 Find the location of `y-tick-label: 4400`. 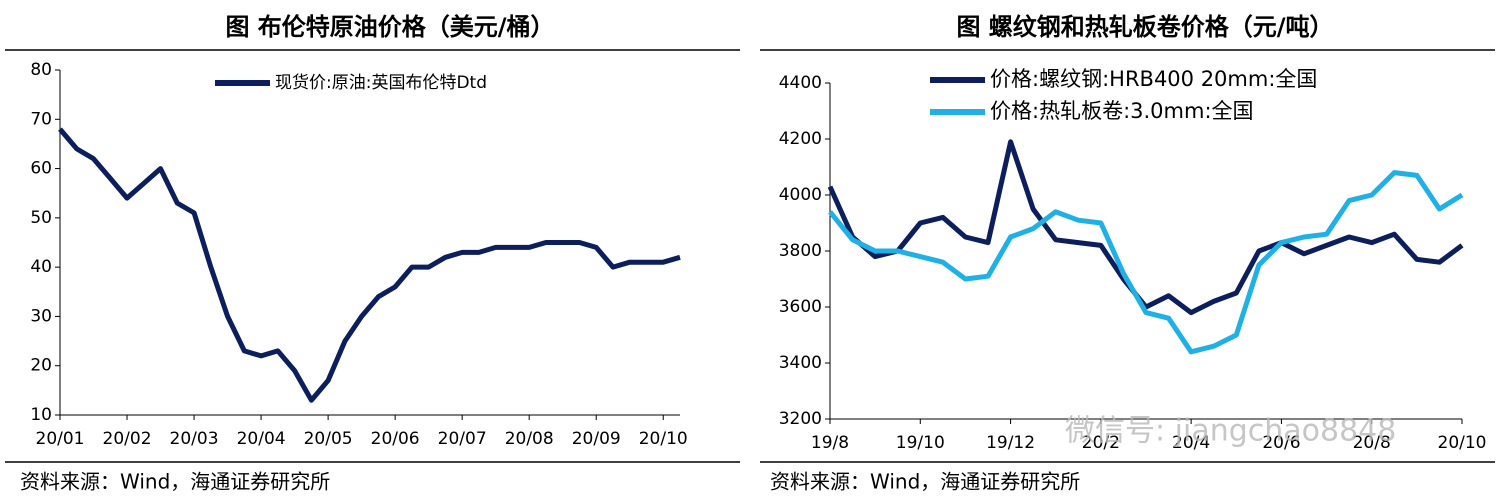

y-tick-label: 4400 is located at coordinates (800, 83).